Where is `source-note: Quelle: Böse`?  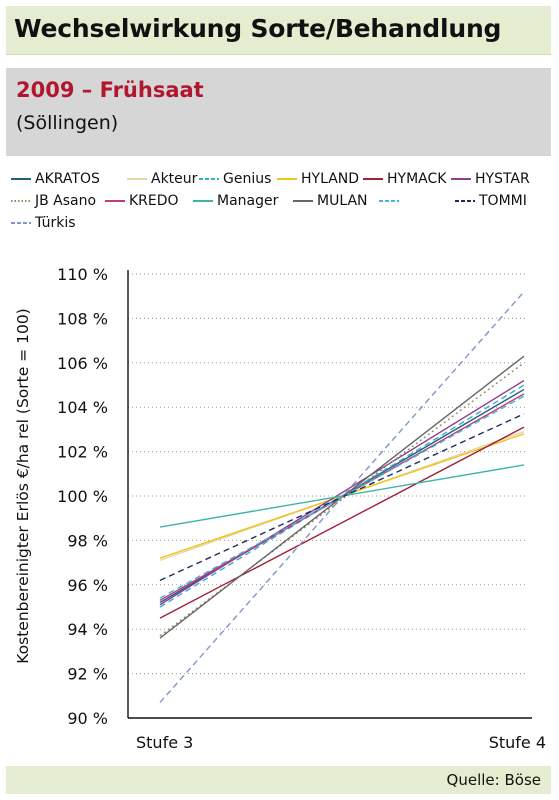 source-note: Quelle: Böse is located at coordinates (493, 780).